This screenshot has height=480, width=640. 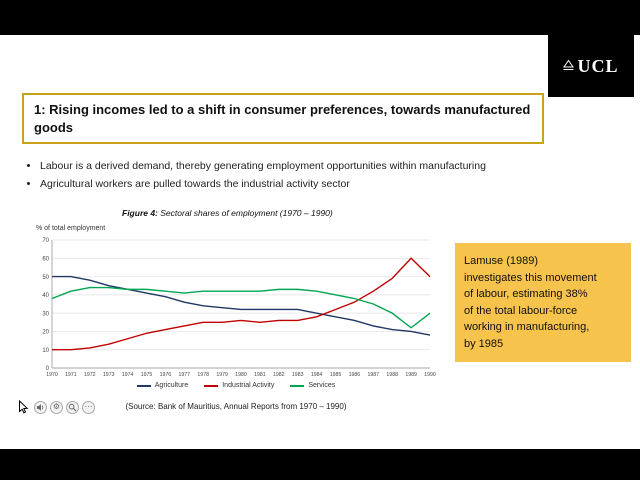 What do you see at coordinates (109, 375) in the screenshot?
I see `svg-text: 1973` at bounding box center [109, 375].